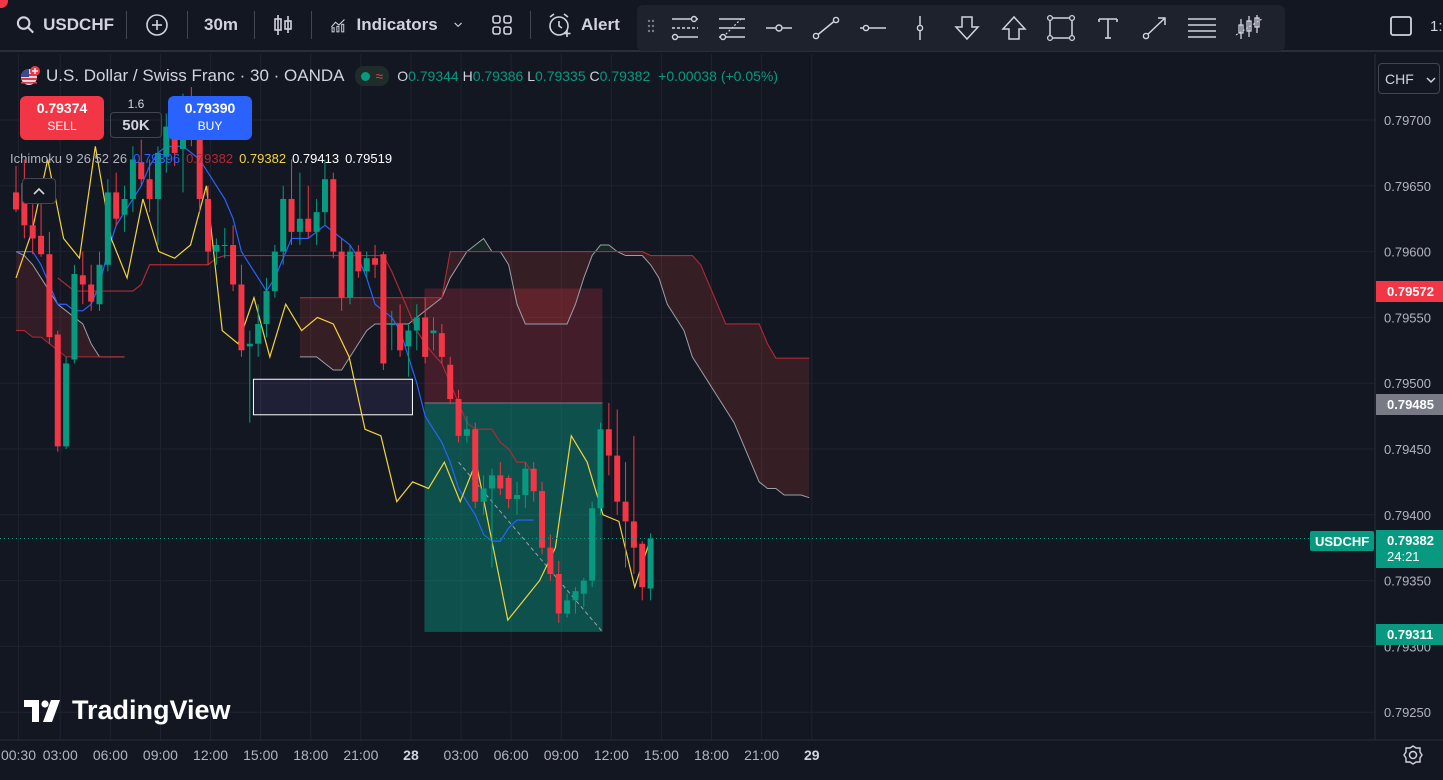  Describe the element at coordinates (411, 755) in the screenshot. I see `time-tick-label: 28` at that location.